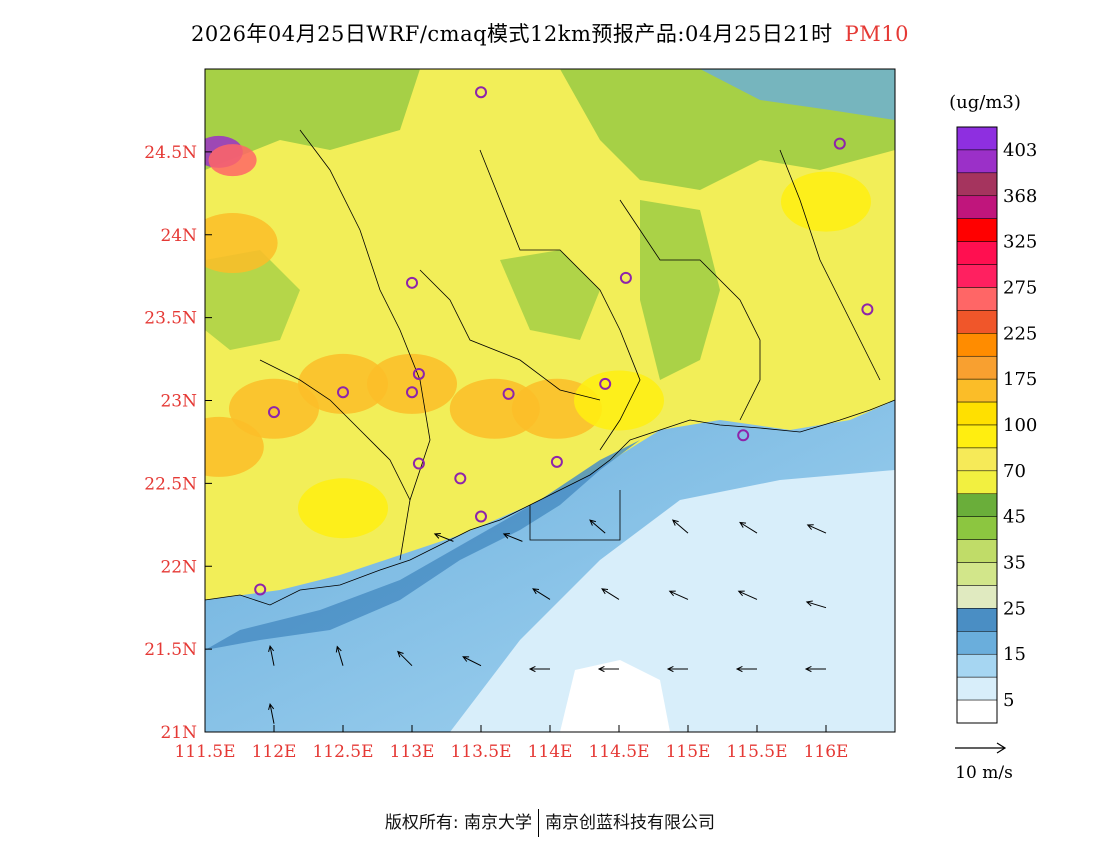  Describe the element at coordinates (877, 34) in the screenshot. I see `pollutant-label: PM10` at that location.